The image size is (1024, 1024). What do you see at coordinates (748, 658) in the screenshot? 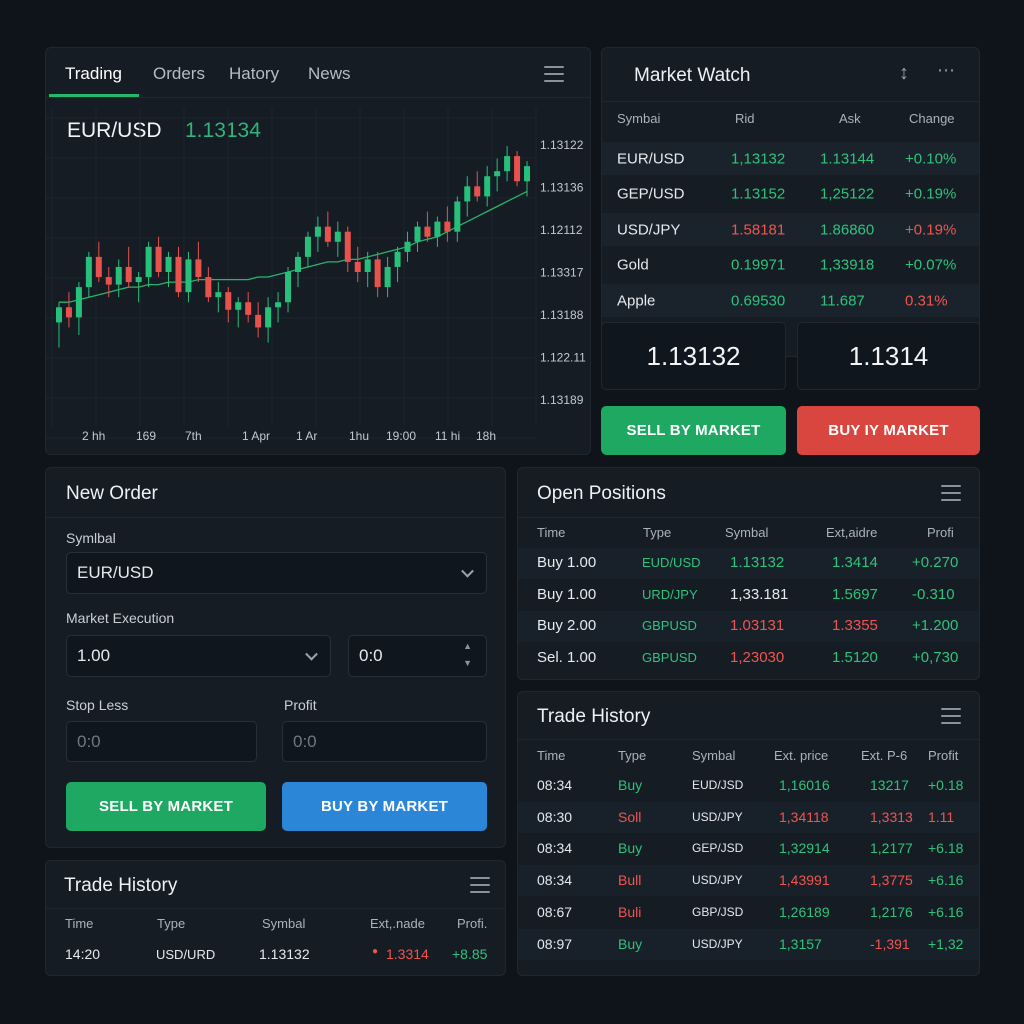
I see `position-row: Sel. 1.00 GBPUSD 1,23030 1.5120 +0,730` at bounding box center [748, 658].